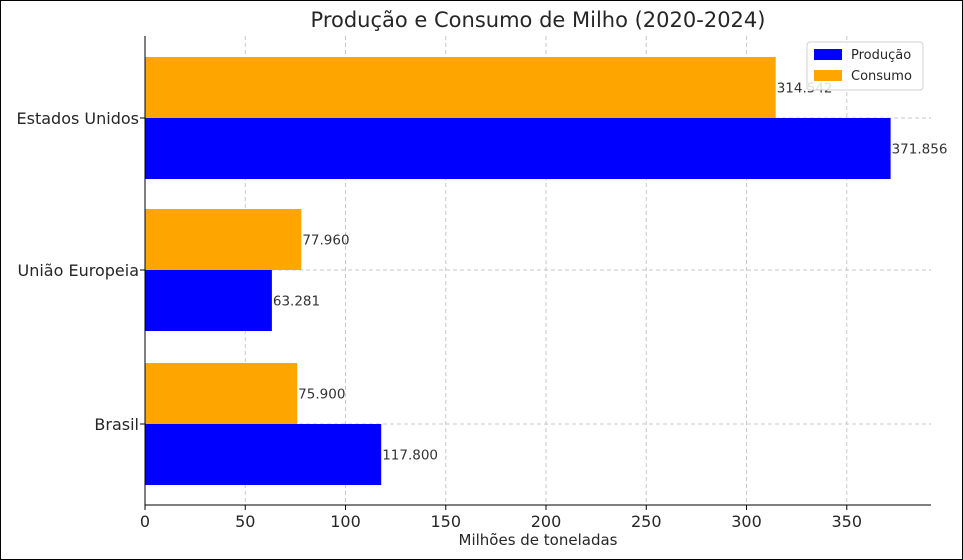 This screenshot has height=560, width=963. I want to click on bar-producao-uniao-europeia, so click(208, 300).